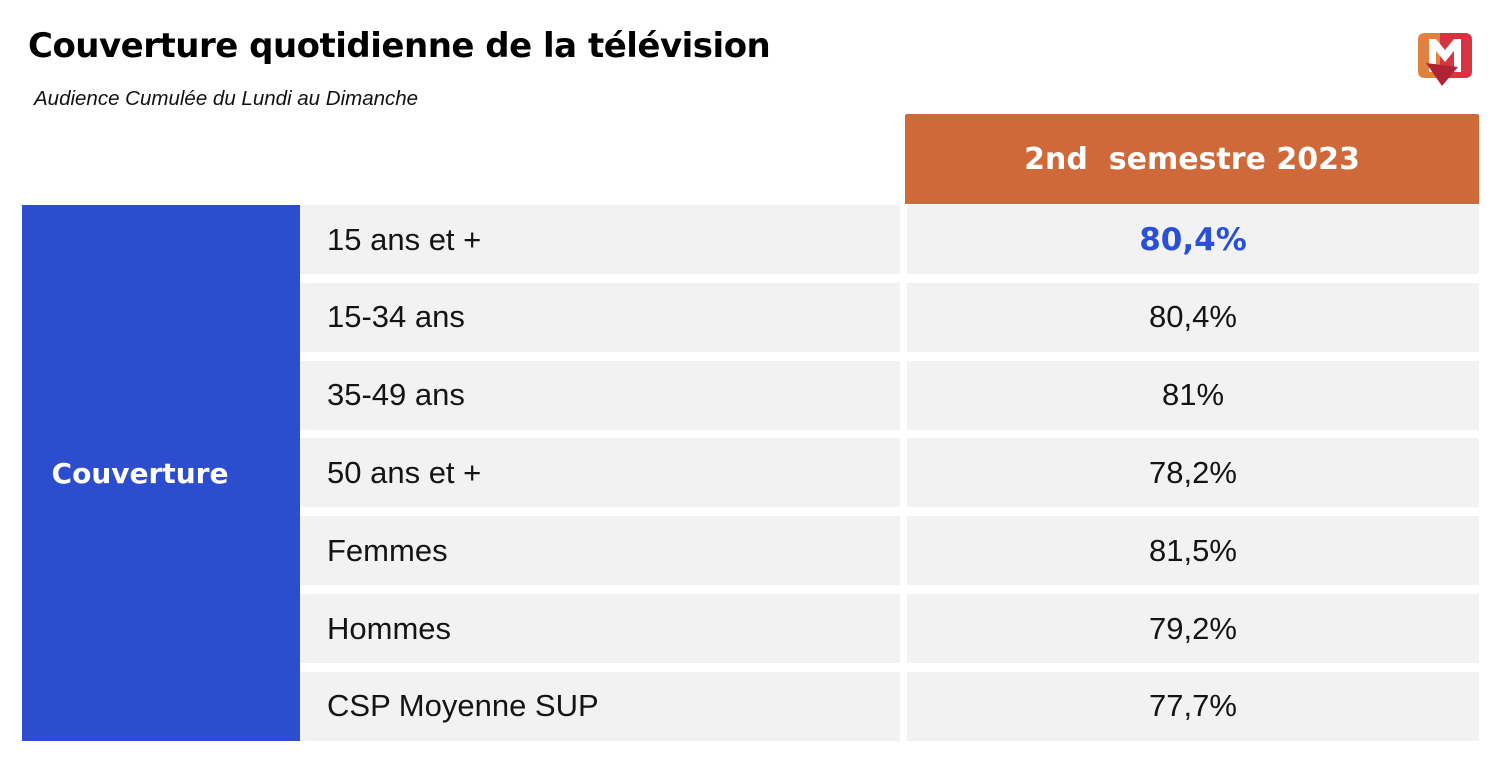  Describe the element at coordinates (1193, 473) in the screenshot. I see `coverage-value: 78,2%` at that location.